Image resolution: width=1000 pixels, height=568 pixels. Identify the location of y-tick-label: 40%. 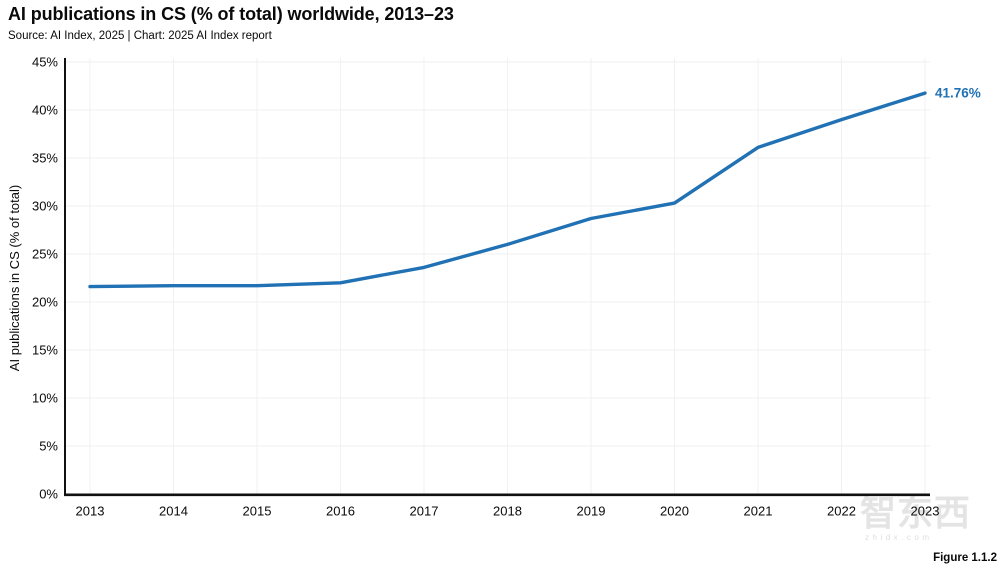
(45, 110).